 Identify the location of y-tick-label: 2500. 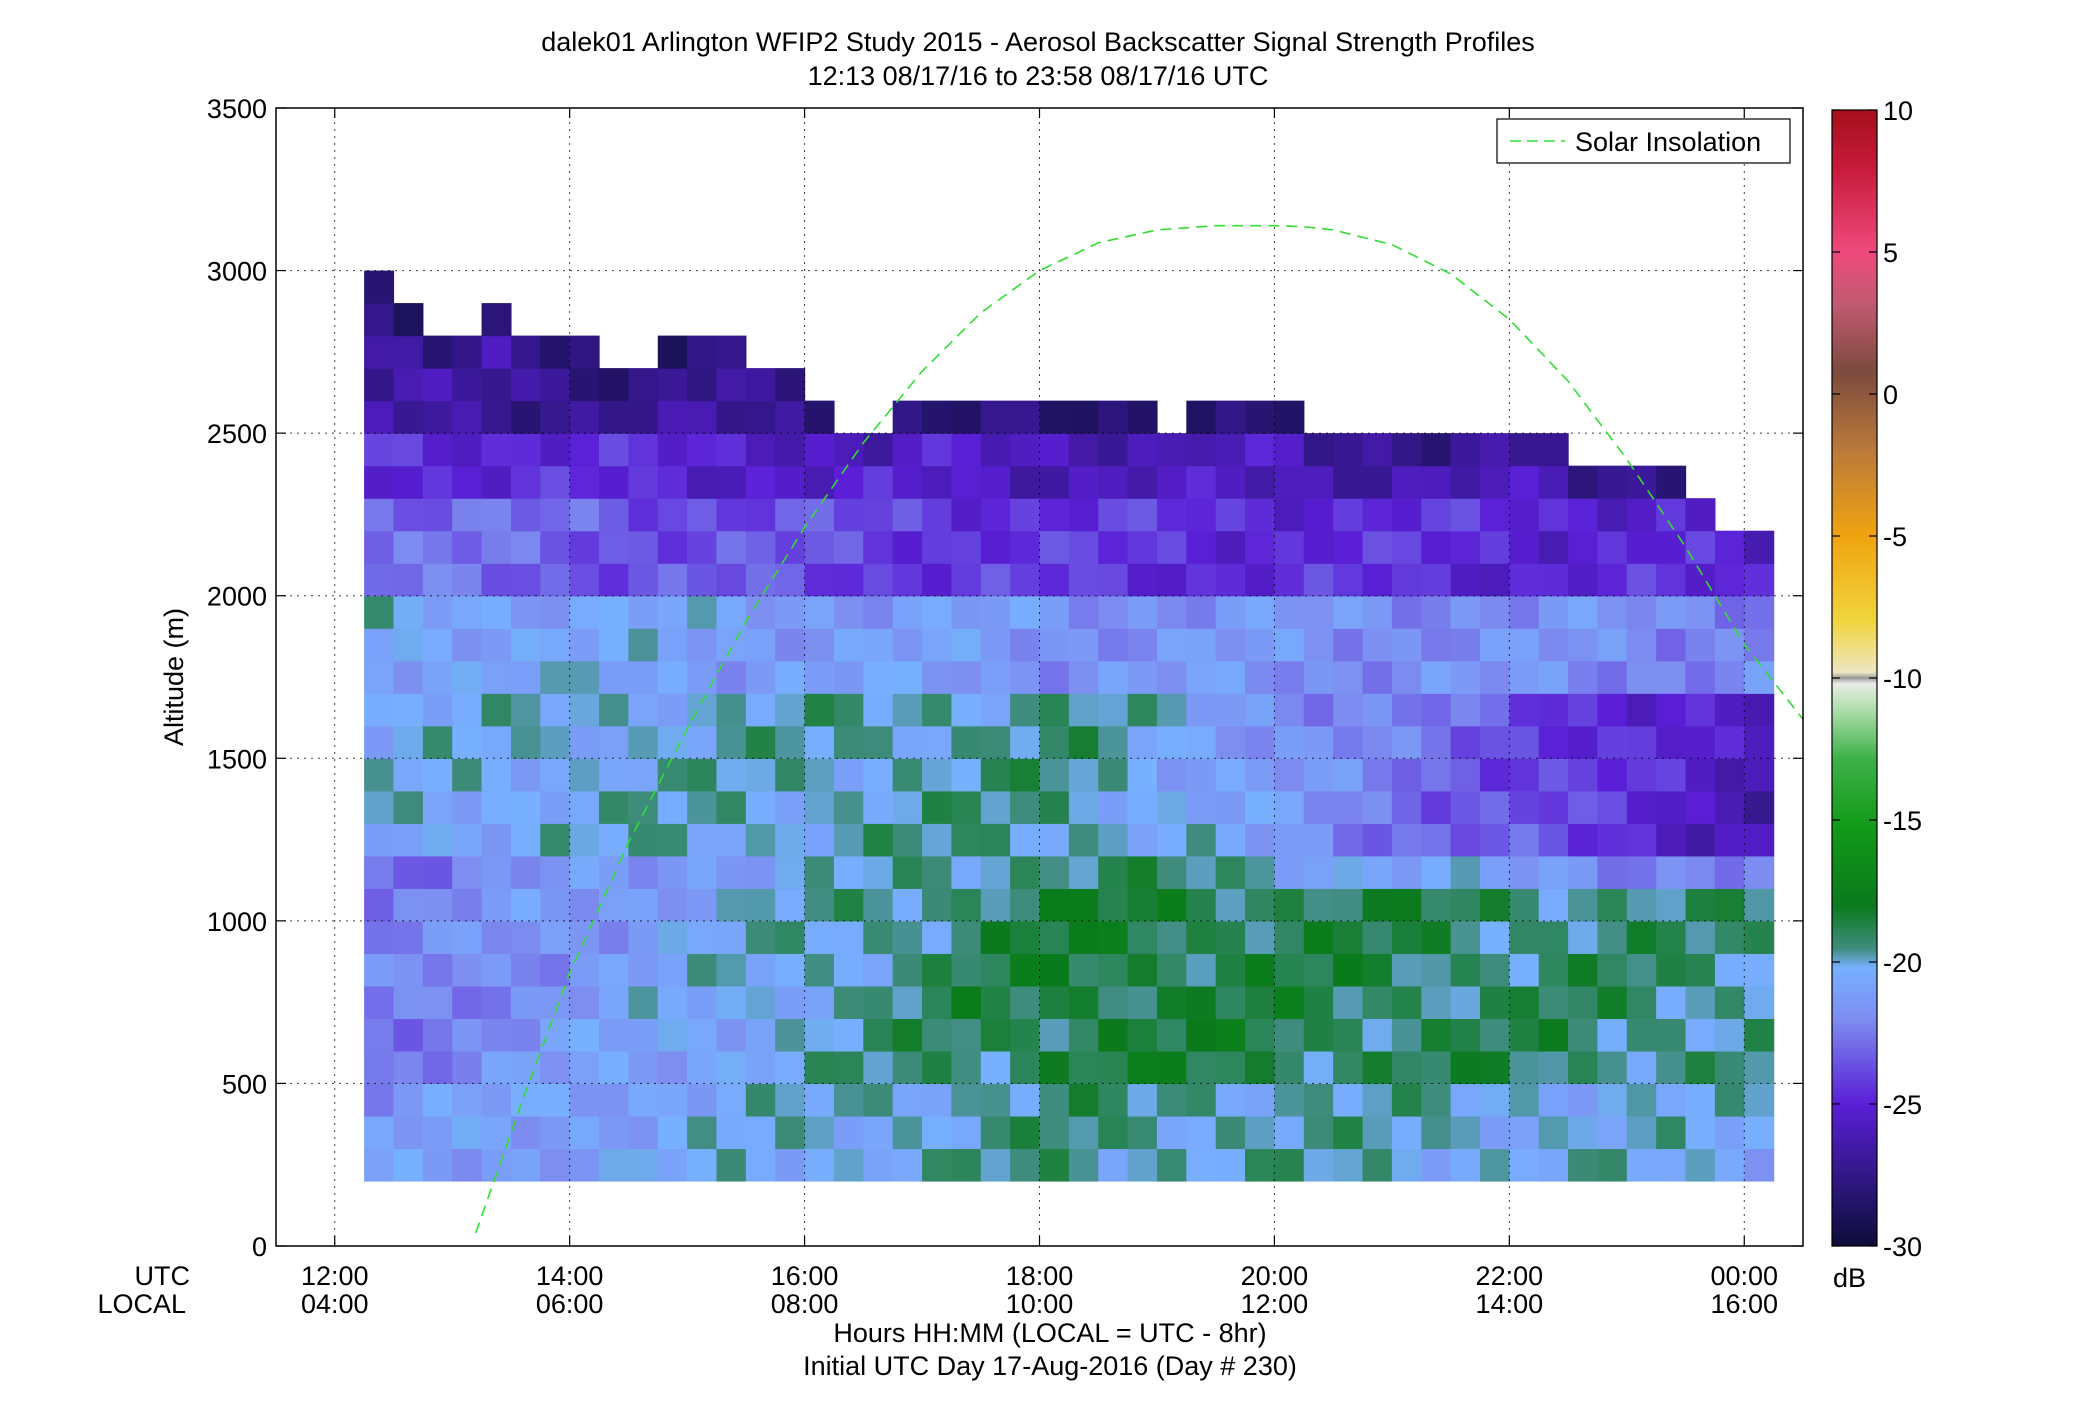
(237, 434).